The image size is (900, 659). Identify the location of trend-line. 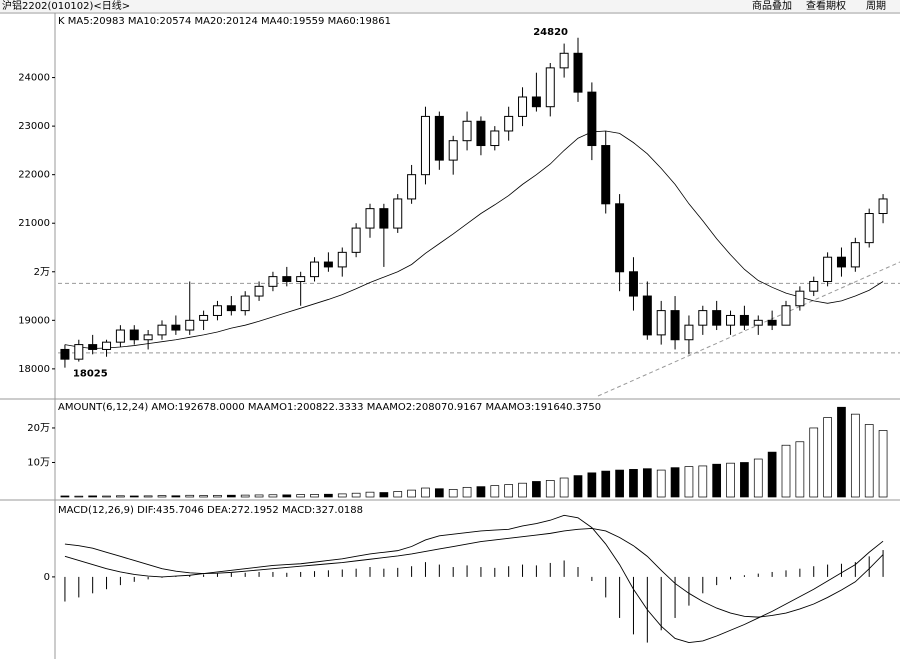
(748, 329).